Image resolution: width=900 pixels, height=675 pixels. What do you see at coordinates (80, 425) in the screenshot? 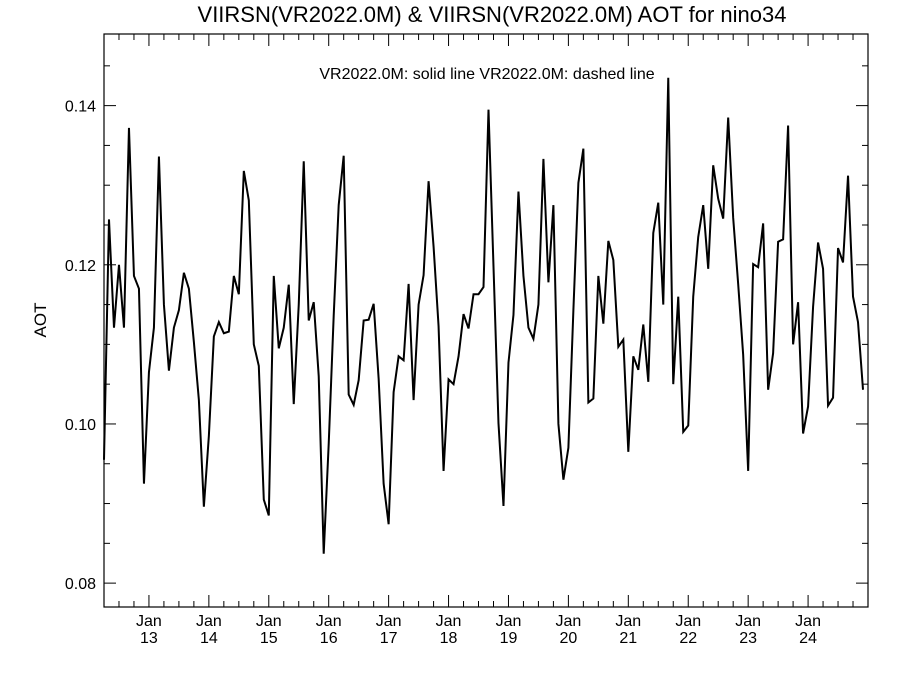
I see `y-tick-label: 0.10` at bounding box center [80, 425].